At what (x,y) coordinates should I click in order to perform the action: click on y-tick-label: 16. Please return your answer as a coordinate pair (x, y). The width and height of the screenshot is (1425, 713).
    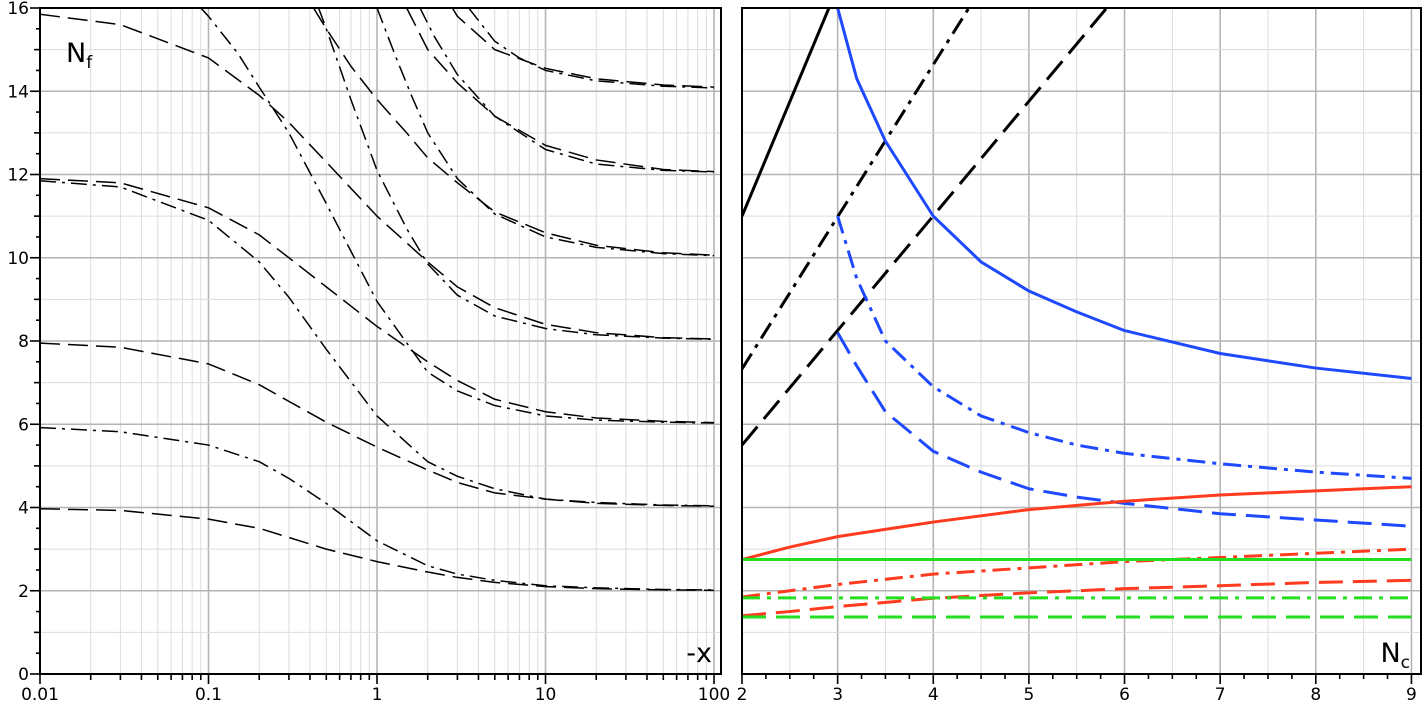
    Looking at the image, I should click on (18, 9).